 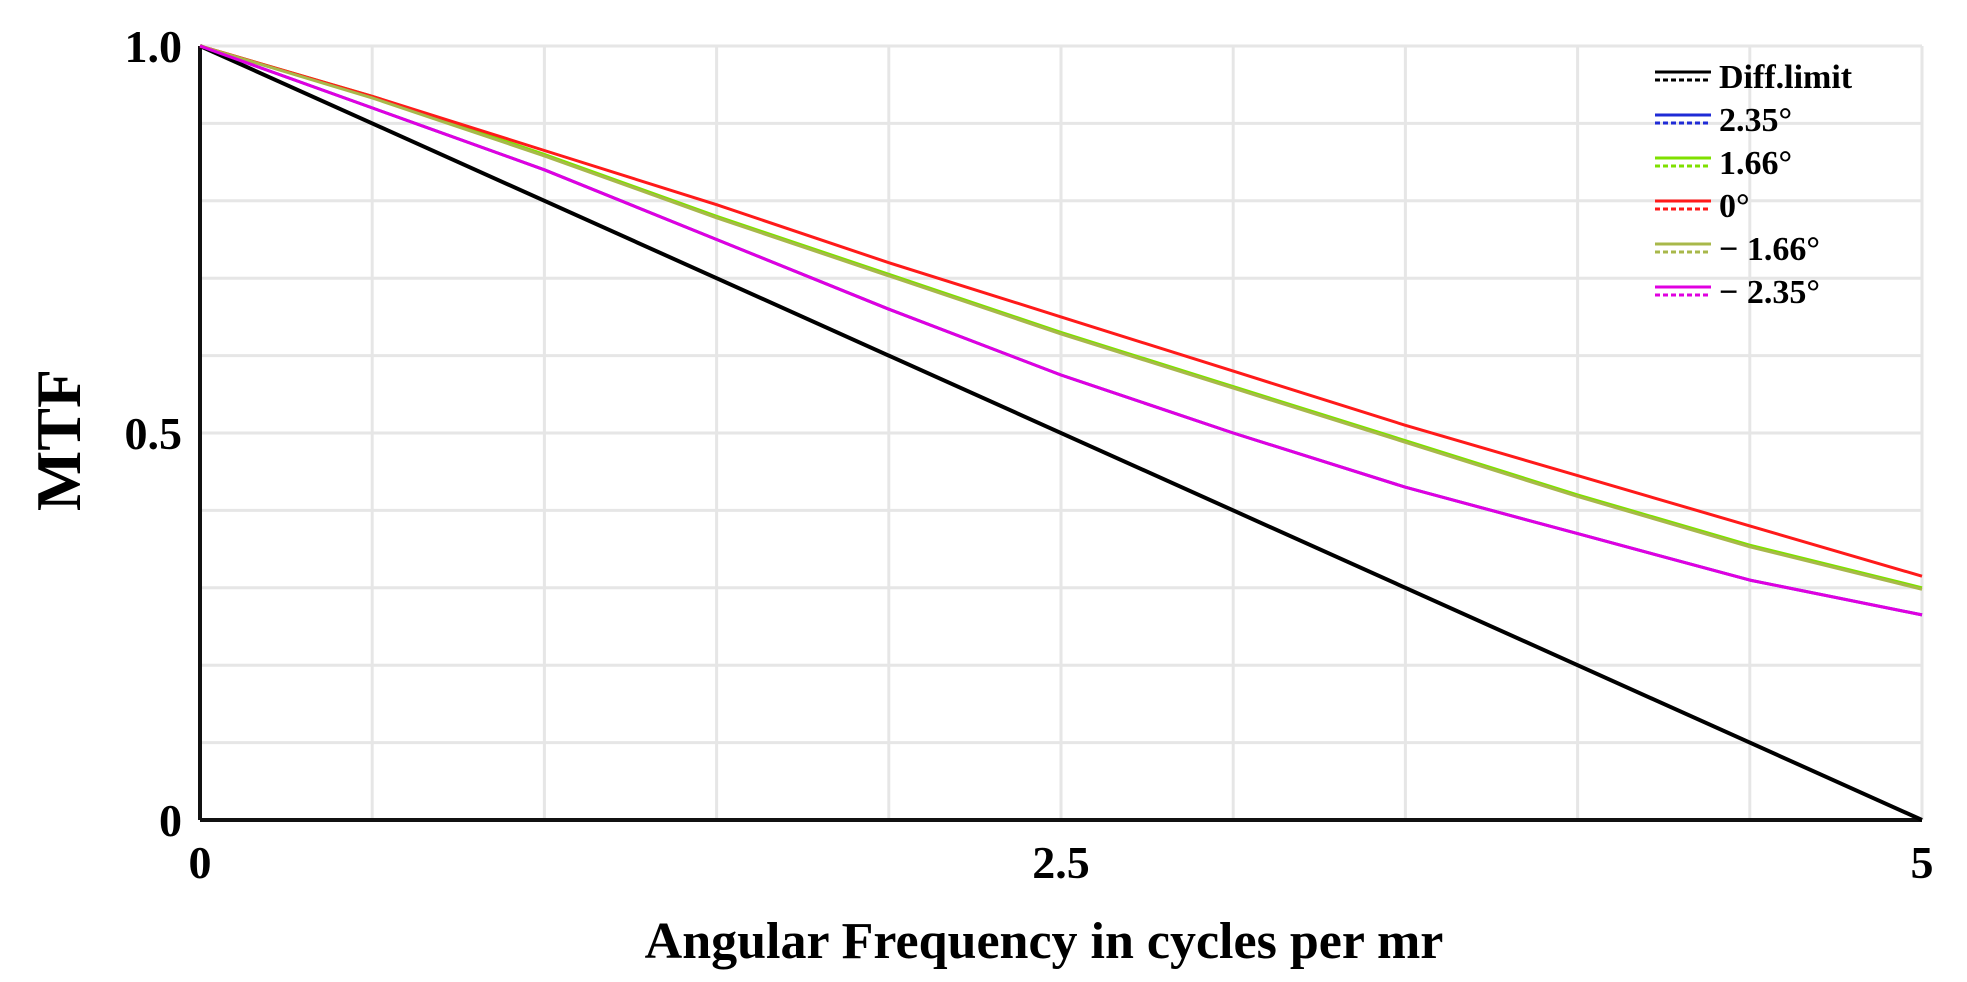 I want to click on legend-label: Diff.limit, so click(x=1786, y=77).